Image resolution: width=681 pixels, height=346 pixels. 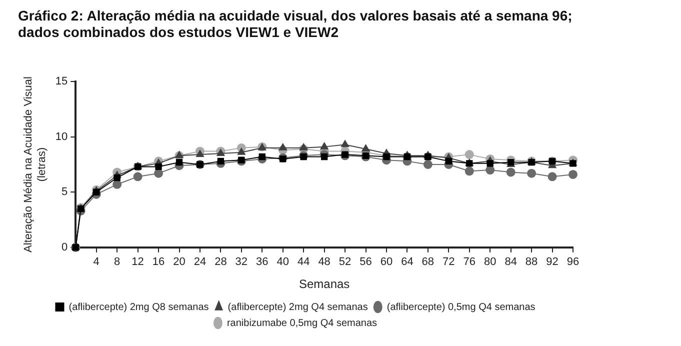 I want to click on legend-label: (aflibercepte) 2mg Q4 semanas, so click(x=298, y=307).